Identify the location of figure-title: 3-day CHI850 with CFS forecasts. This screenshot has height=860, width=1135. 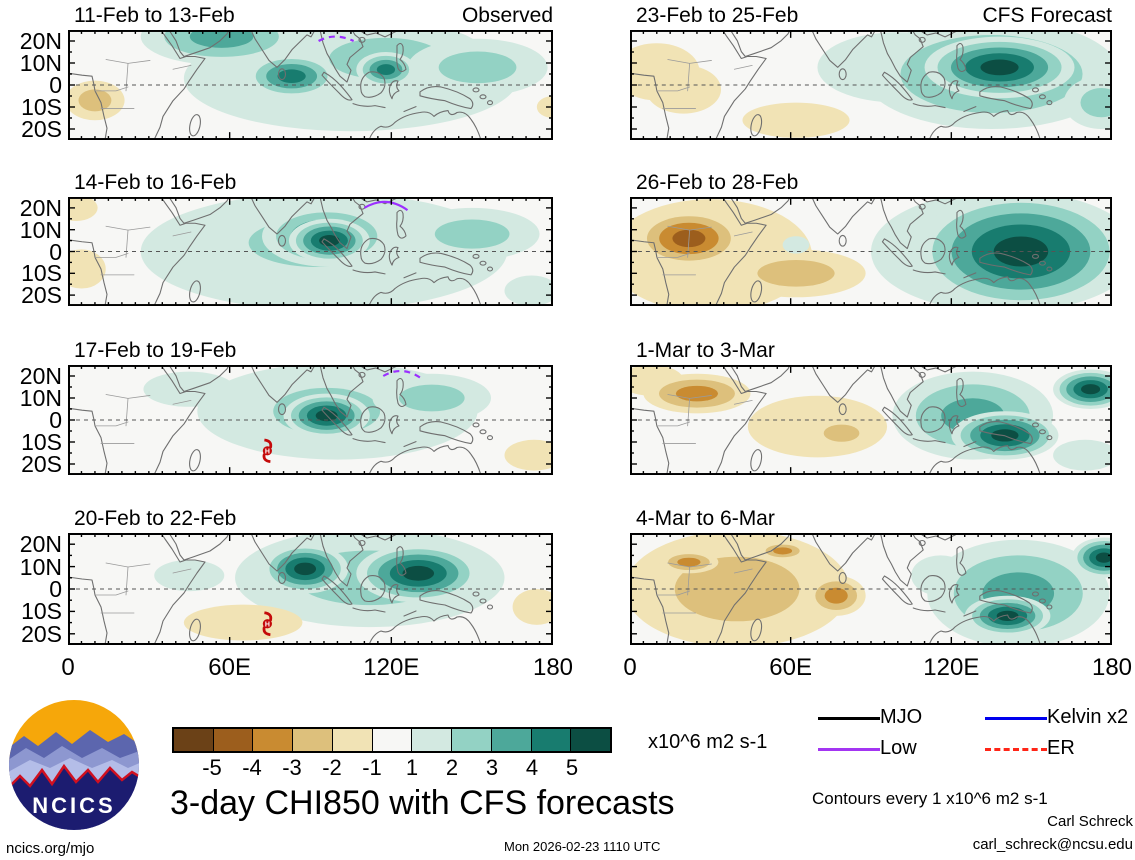
(422, 803).